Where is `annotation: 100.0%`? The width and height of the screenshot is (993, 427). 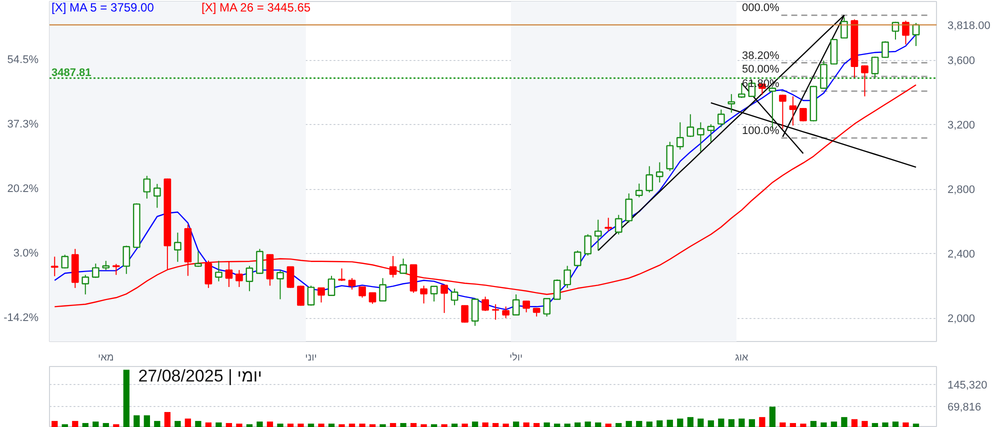 annotation: 100.0% is located at coordinates (761, 130).